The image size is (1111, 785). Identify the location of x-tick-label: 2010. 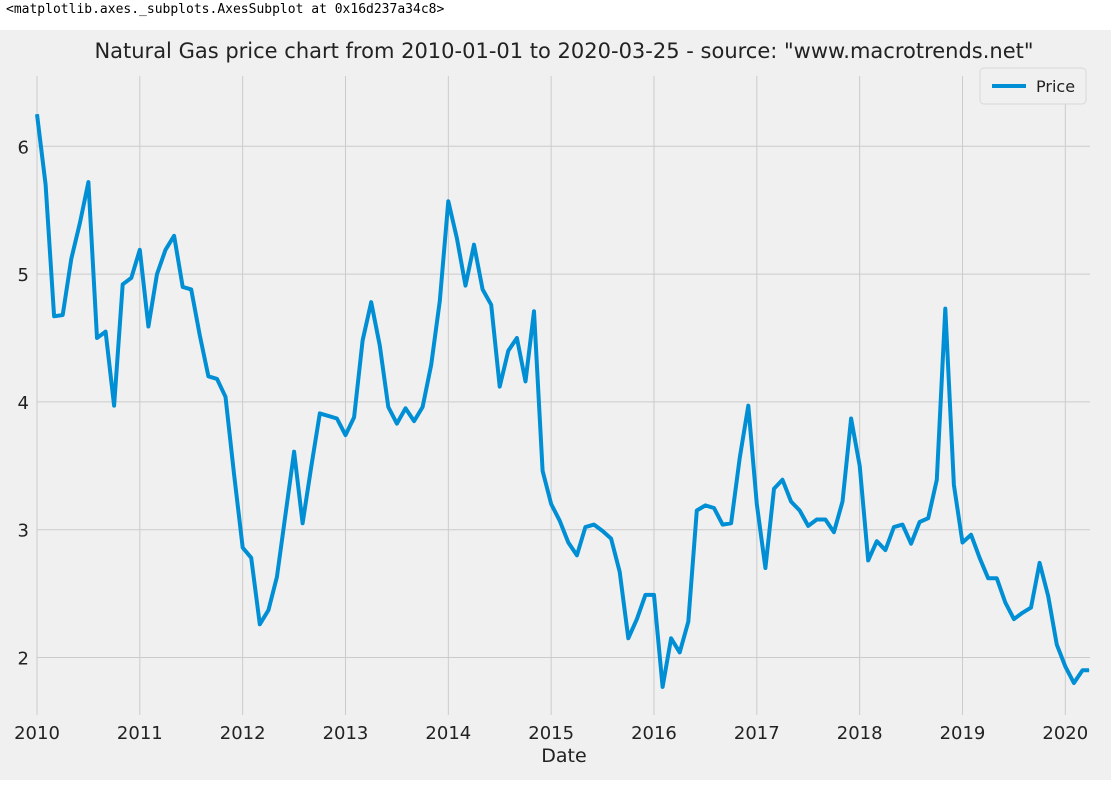
(37, 733).